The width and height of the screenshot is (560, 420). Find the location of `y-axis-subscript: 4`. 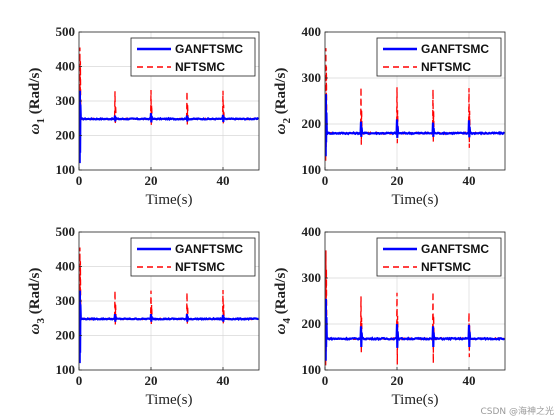

y-axis-subscript: 4 is located at coordinates (287, 321).